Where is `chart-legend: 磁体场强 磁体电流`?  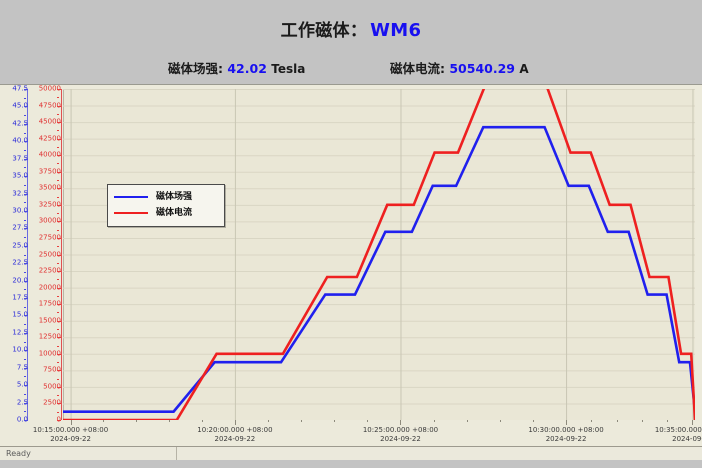
chart-legend: 磁体场强 磁体电流 is located at coordinates (166, 205).